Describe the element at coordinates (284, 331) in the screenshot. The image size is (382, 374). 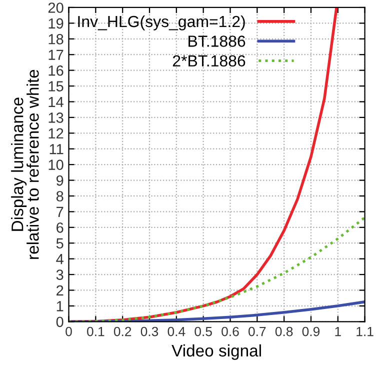
I see `x-tick-label: 0.8` at that location.